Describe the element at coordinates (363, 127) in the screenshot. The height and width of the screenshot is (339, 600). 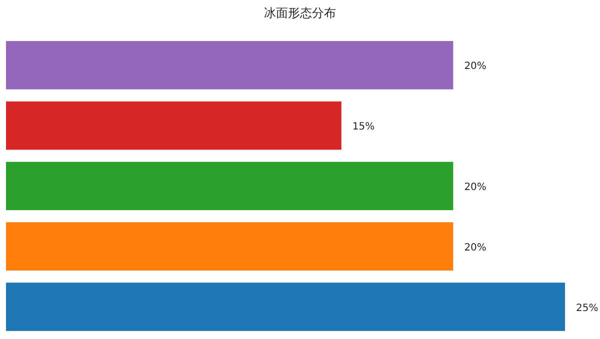
I see `data-label: 15%` at that location.